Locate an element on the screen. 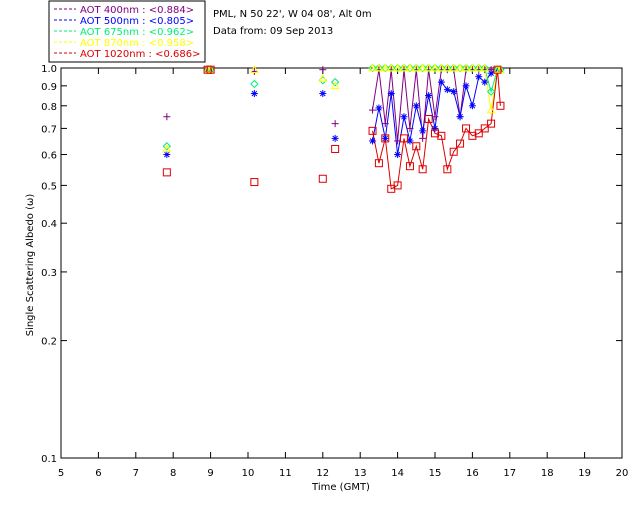  x-axis-label: Time (GMT) is located at coordinates (340, 487).